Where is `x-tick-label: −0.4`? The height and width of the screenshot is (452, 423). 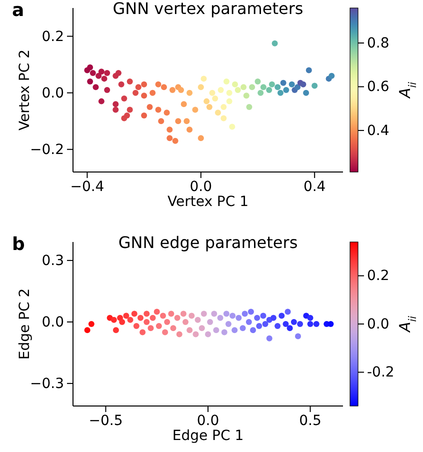 x-tick-label: −0.4 is located at coordinates (87, 186).